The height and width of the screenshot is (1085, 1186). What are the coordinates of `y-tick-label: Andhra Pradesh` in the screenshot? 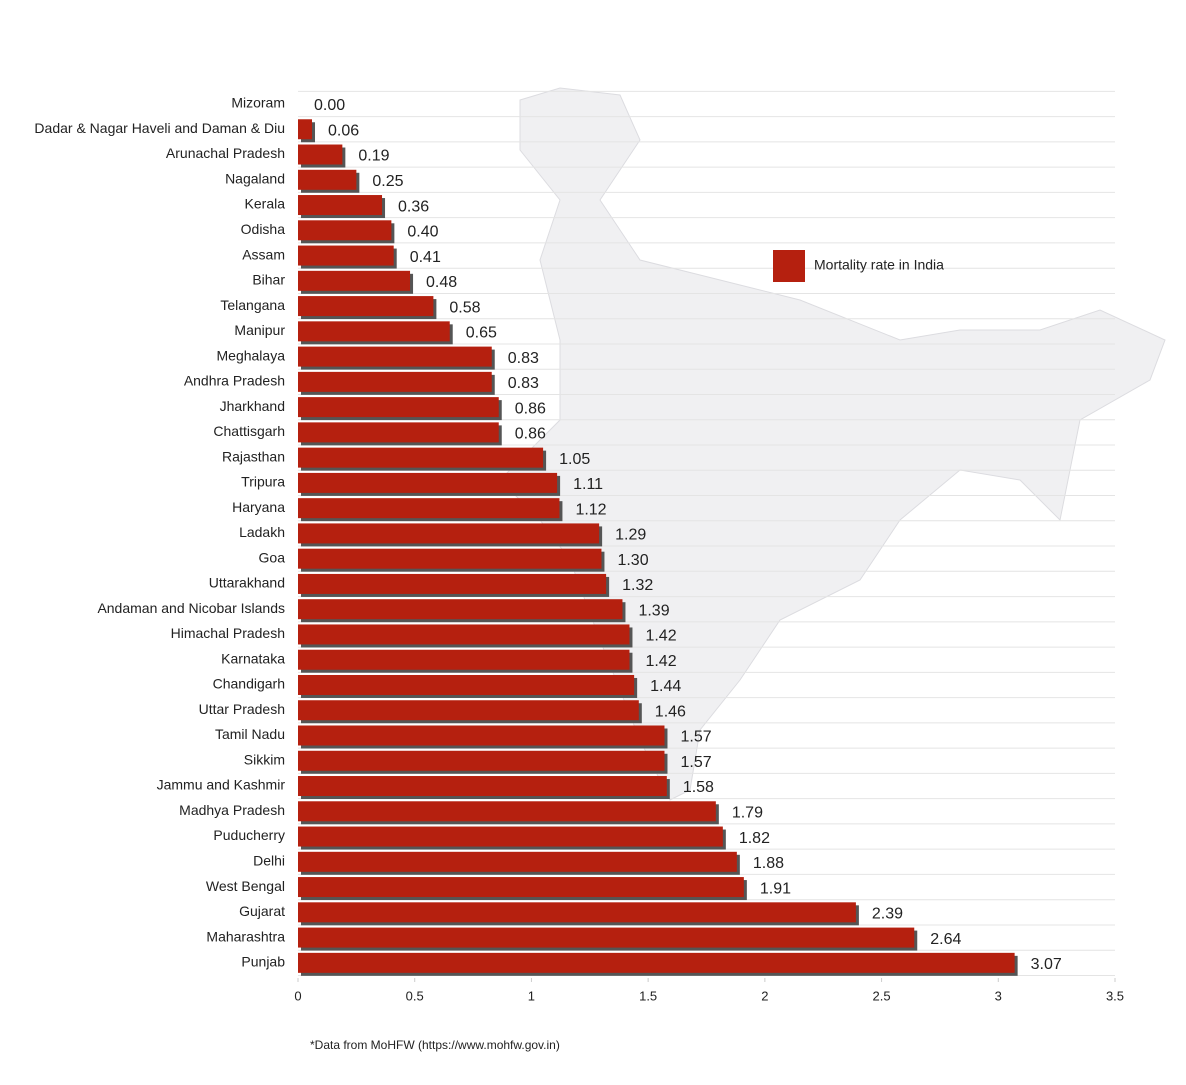 It's located at (234, 381).